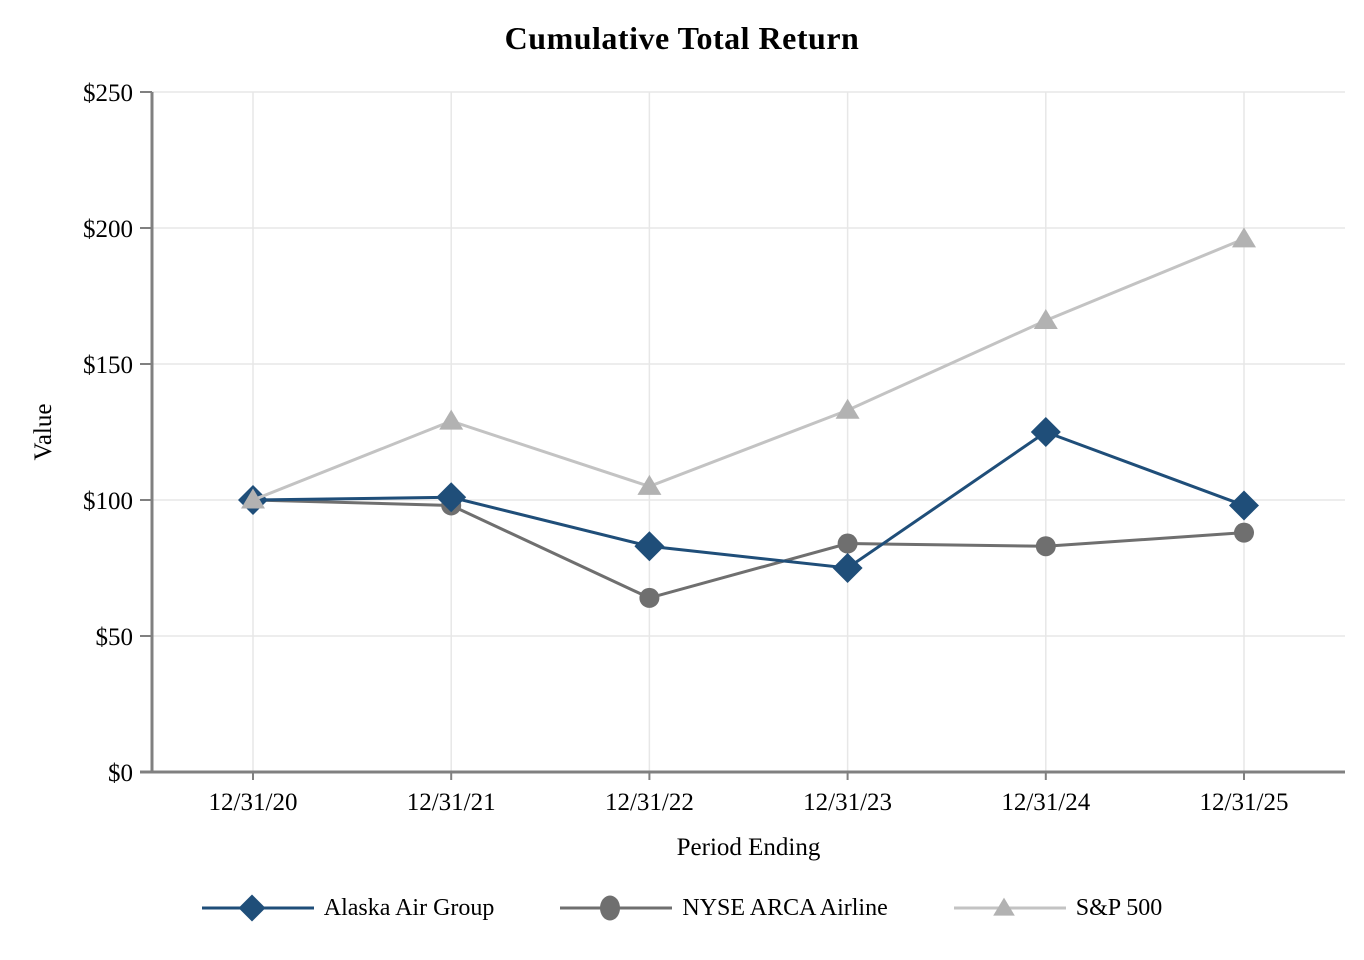 Image resolution: width=1364 pixels, height=960 pixels. What do you see at coordinates (108, 93) in the screenshot?
I see `y-tick-label: $250` at bounding box center [108, 93].